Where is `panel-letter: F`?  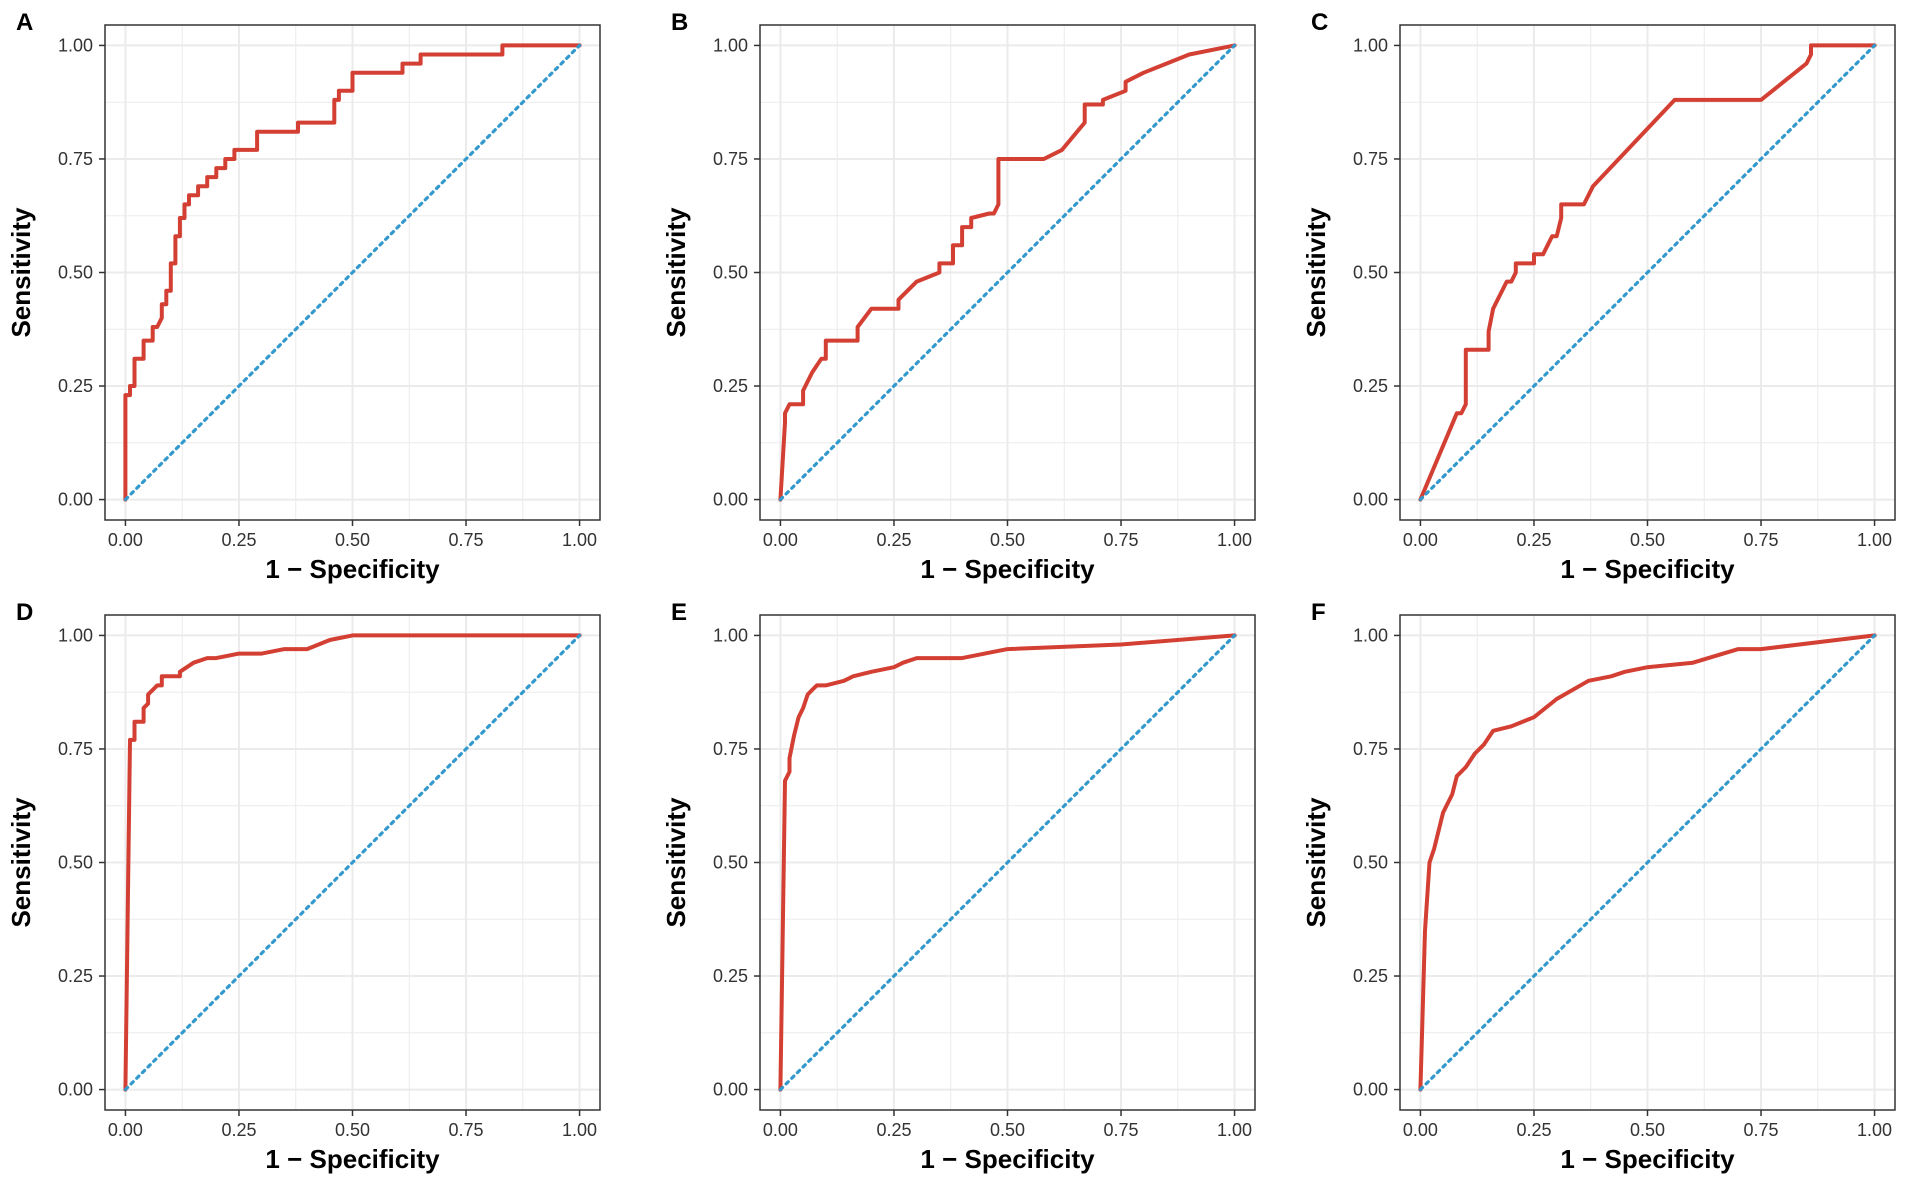 panel-letter: F is located at coordinates (1318, 612).